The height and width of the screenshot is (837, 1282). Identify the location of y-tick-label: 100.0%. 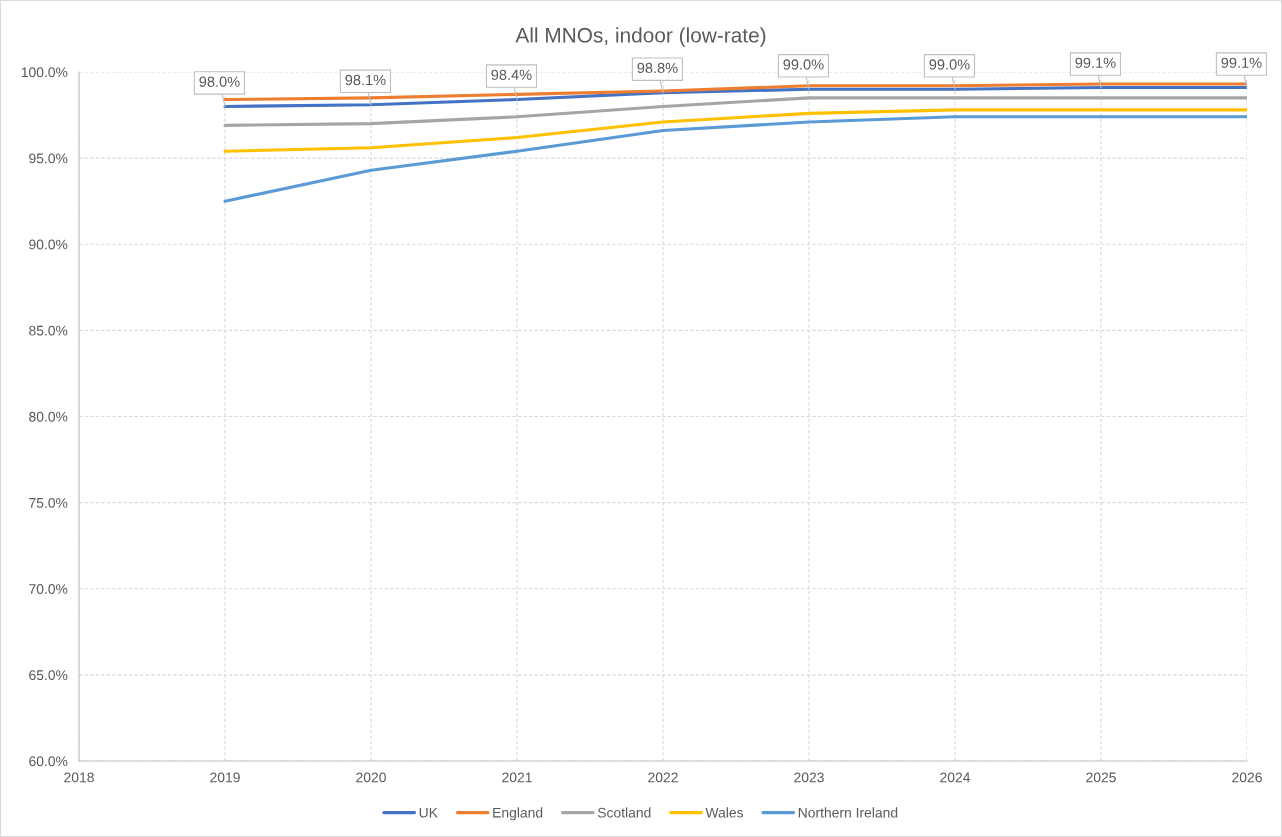
(44, 72).